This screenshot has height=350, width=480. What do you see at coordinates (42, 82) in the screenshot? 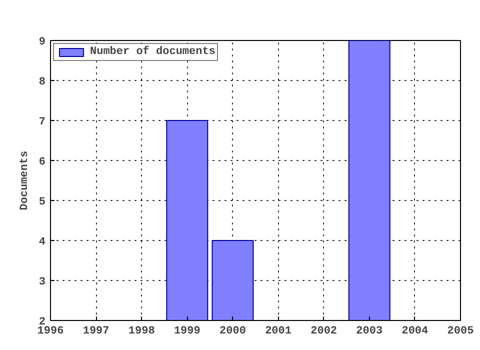
I see `y-tick-label: 8` at bounding box center [42, 82].